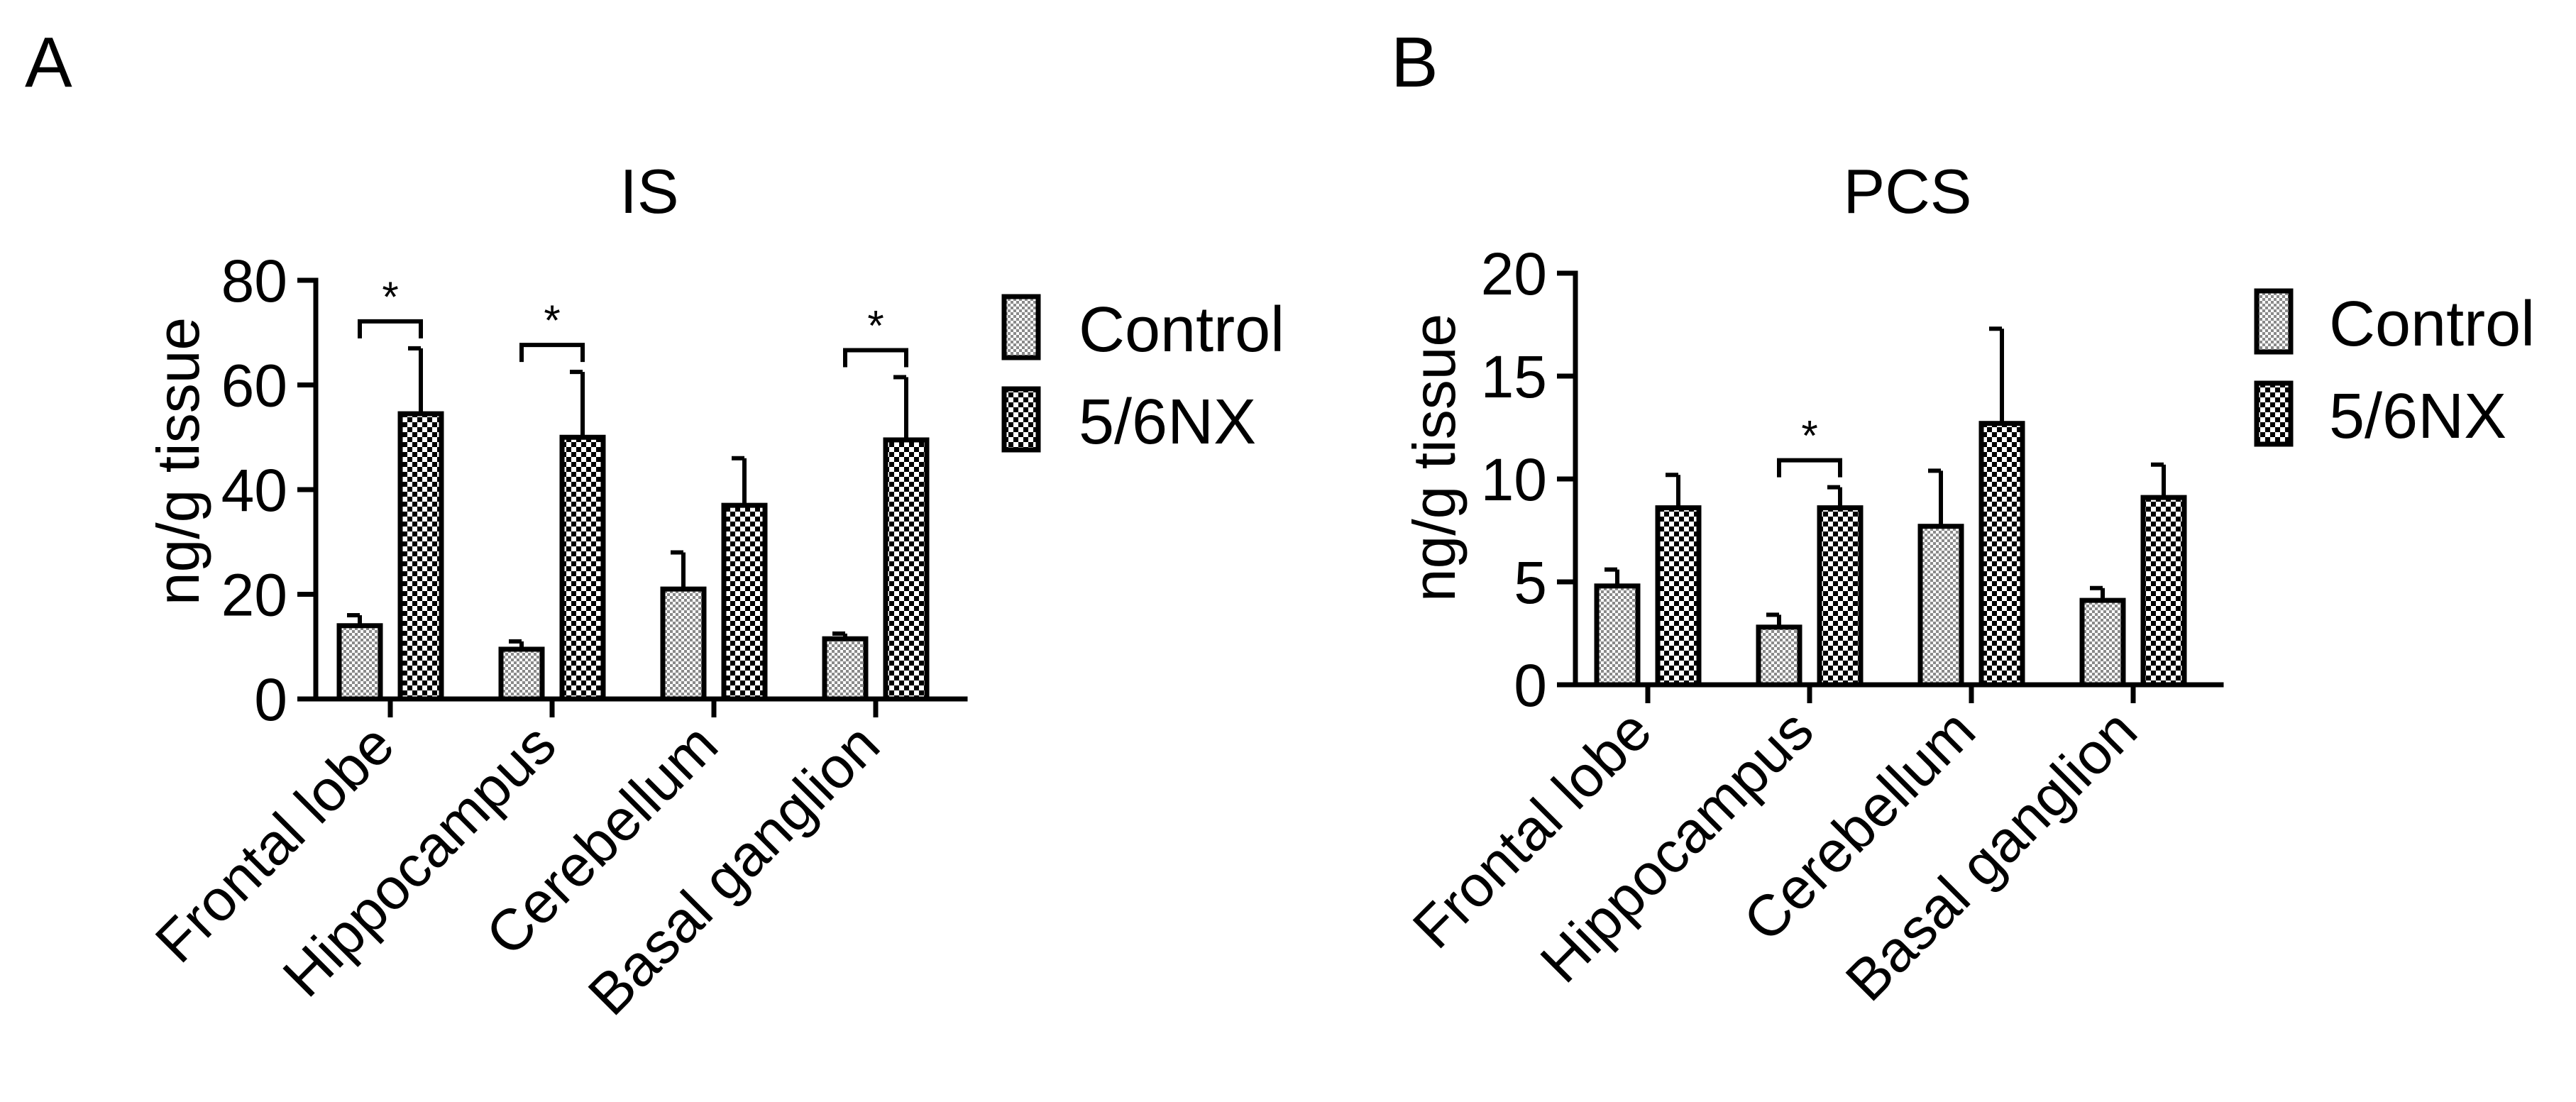 This screenshot has width=2576, height=1102. Describe the element at coordinates (1530, 582) in the screenshot. I see `y-tick-label: 5` at that location.